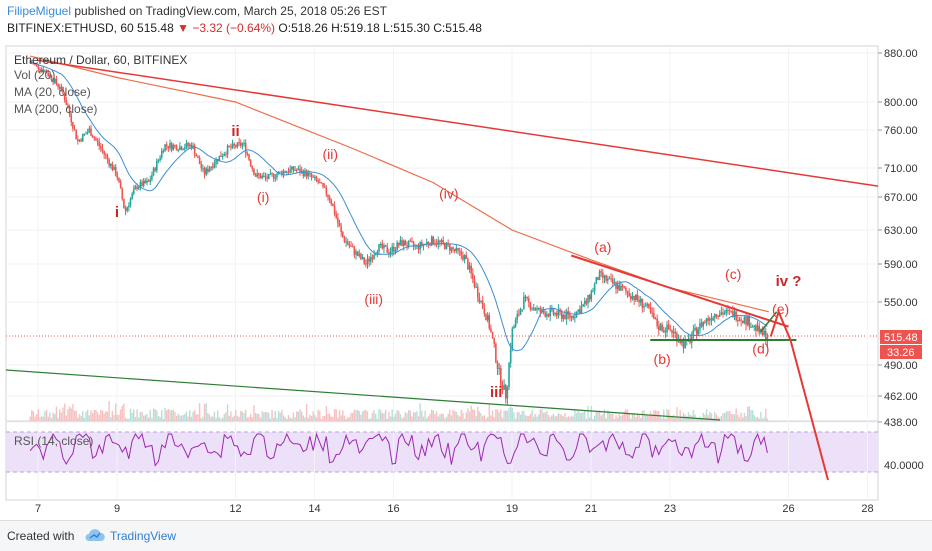 The height and width of the screenshot is (551, 932). I want to click on time-axis: 7 9 12 14 16 19 21 23 26 28, so click(454, 509).